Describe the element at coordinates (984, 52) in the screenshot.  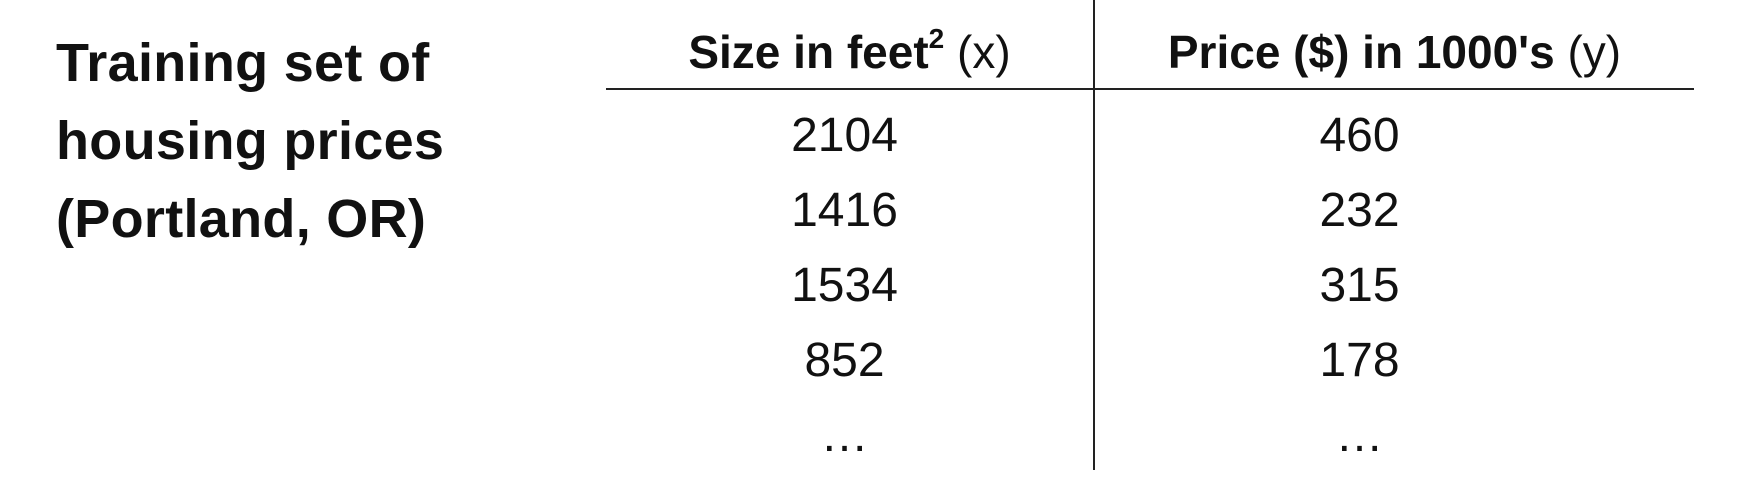
I see `column-header-size-variable: (x)` at that location.